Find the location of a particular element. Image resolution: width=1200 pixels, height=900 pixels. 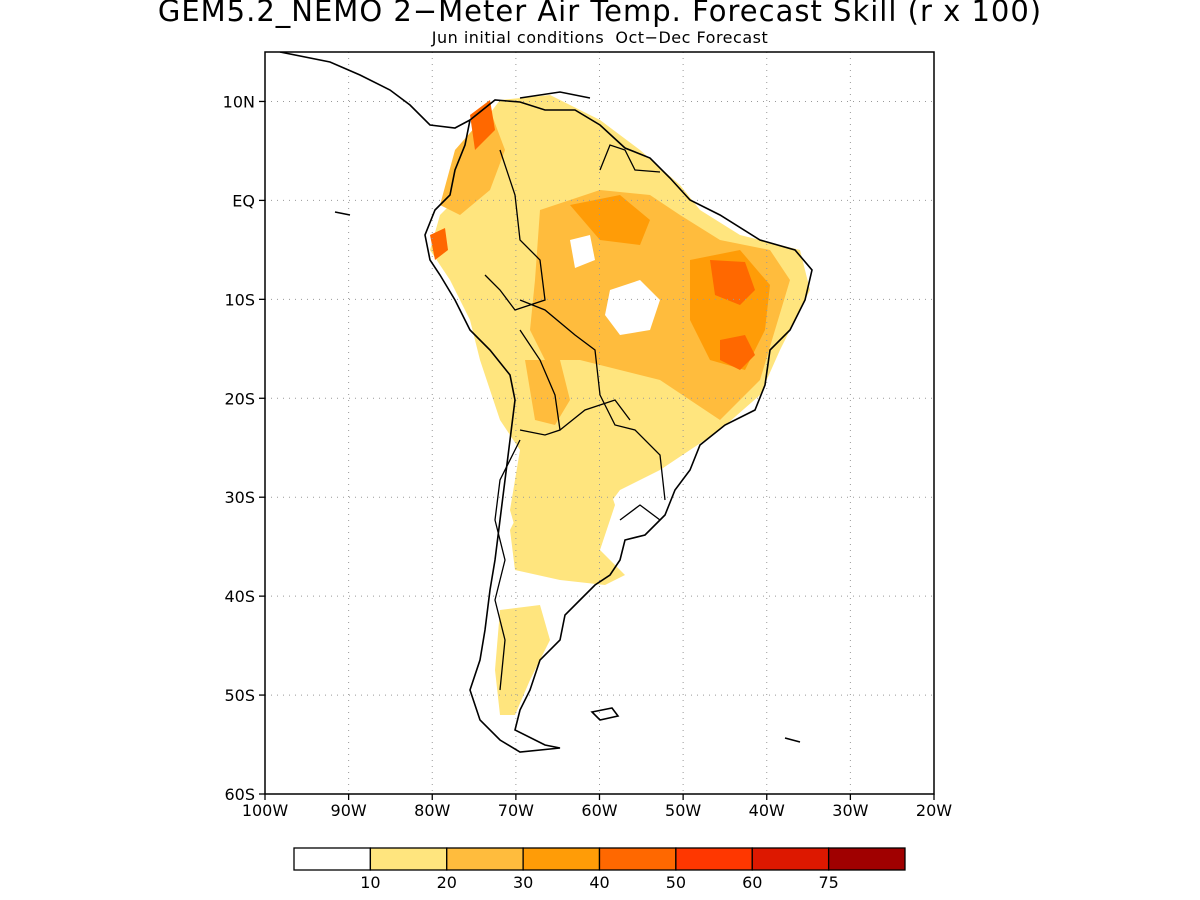

lat-tick-label: EQ is located at coordinates (243, 200).